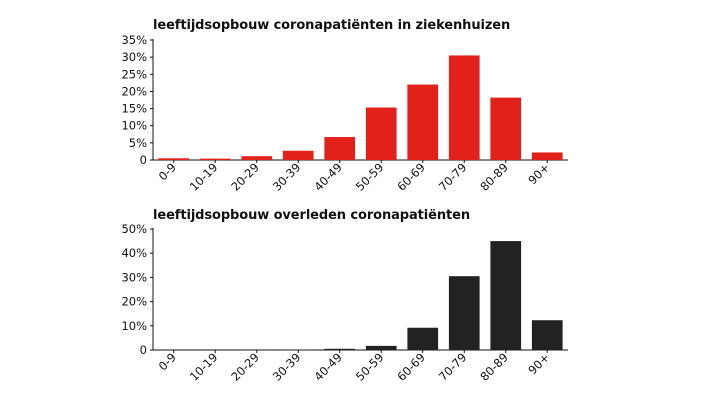 Image resolution: width=711 pixels, height=400 pixels. What do you see at coordinates (245, 177) in the screenshot?
I see `hospital-x-tick-label: 20-29` at bounding box center [245, 177].